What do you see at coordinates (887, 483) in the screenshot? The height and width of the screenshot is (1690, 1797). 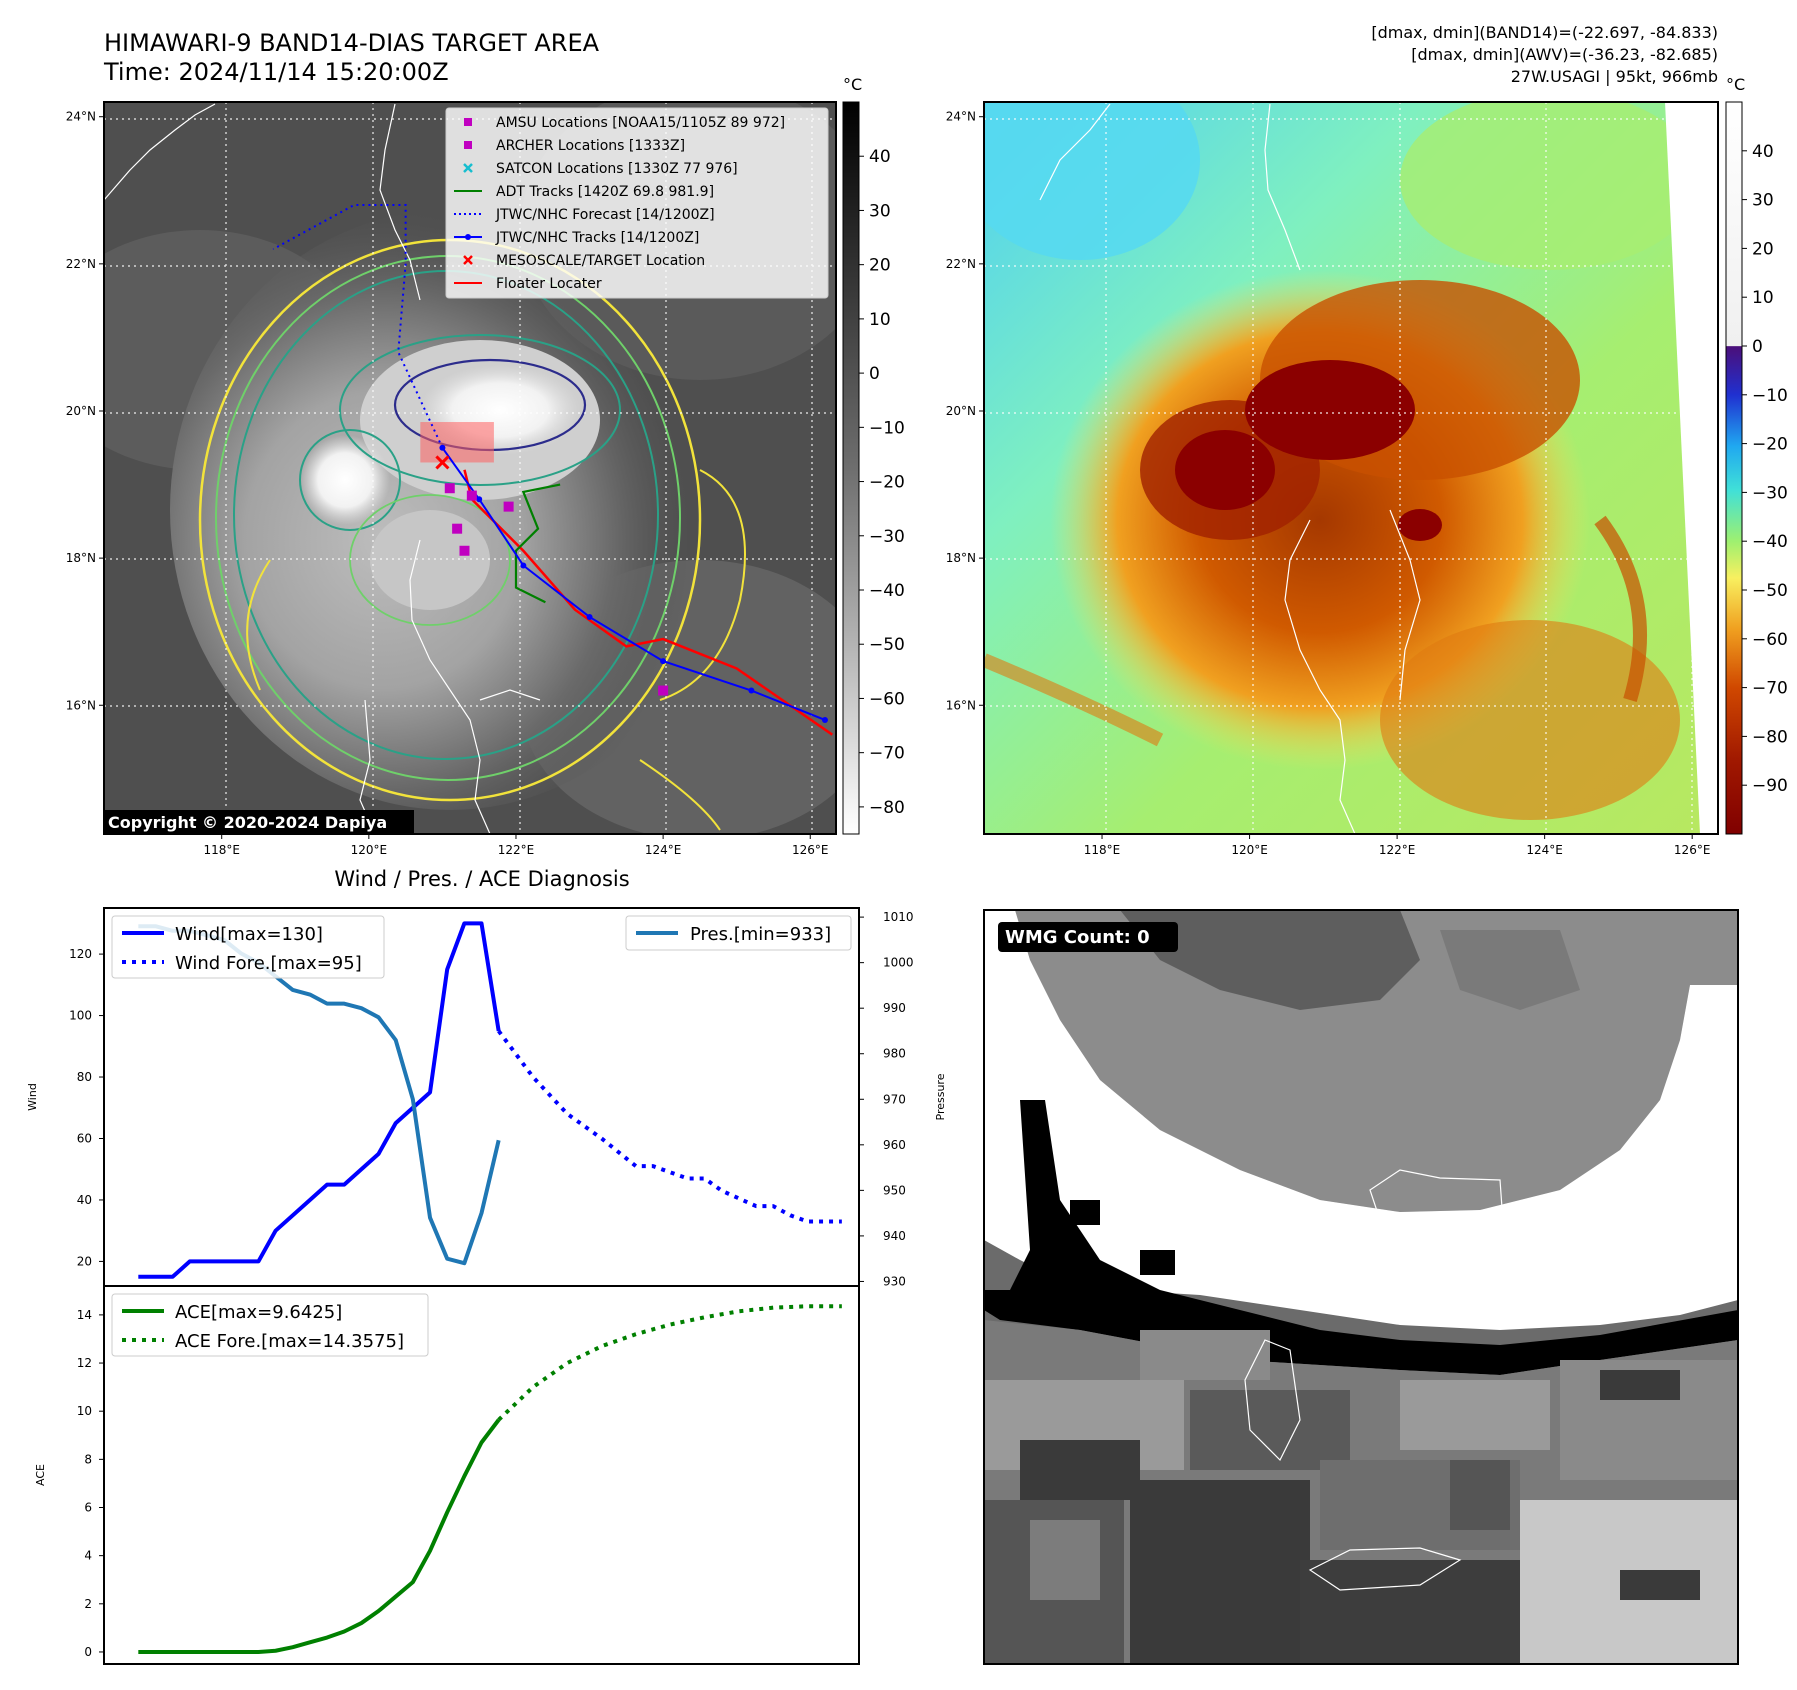 I see `colorbar-tick-label: −20` at bounding box center [887, 483].